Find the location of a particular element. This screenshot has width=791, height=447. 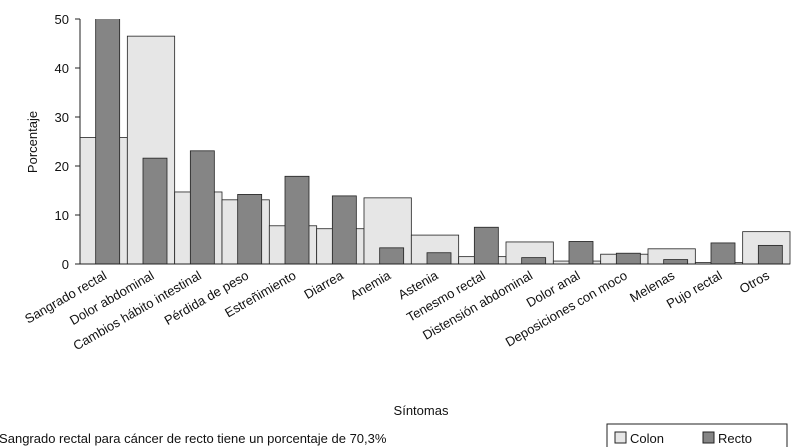

y-tick-label: 20 is located at coordinates (62, 166).